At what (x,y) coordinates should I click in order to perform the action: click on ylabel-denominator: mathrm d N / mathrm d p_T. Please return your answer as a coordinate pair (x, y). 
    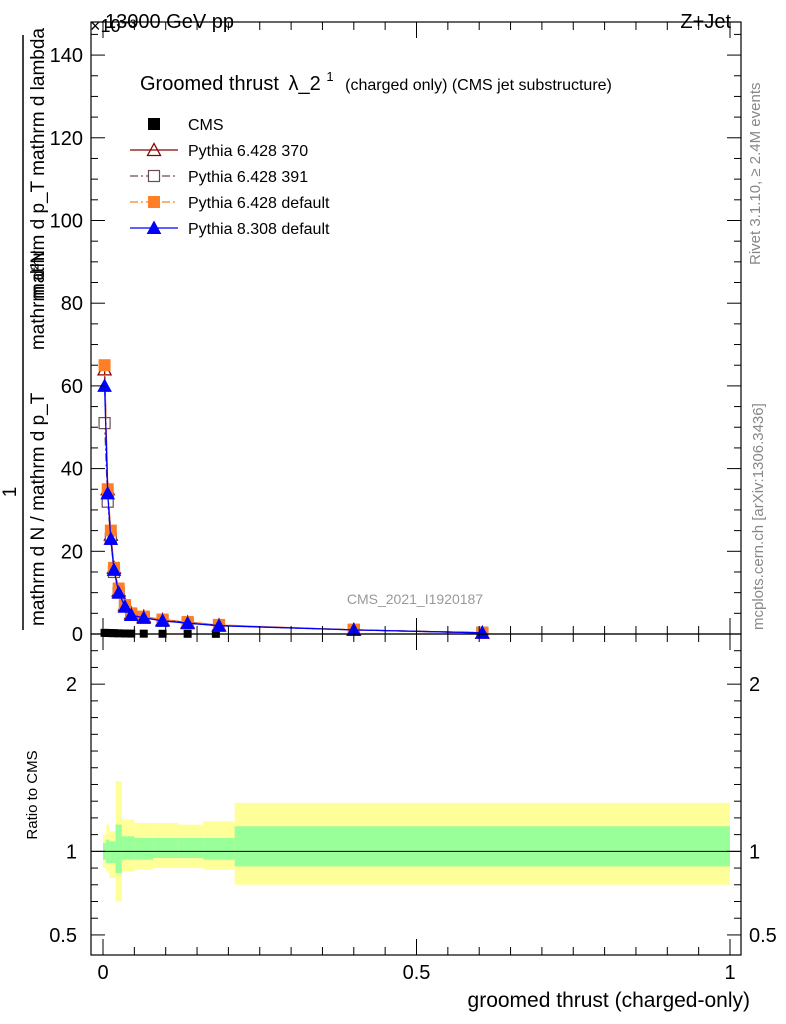
    Looking at the image, I should click on (38, 509).